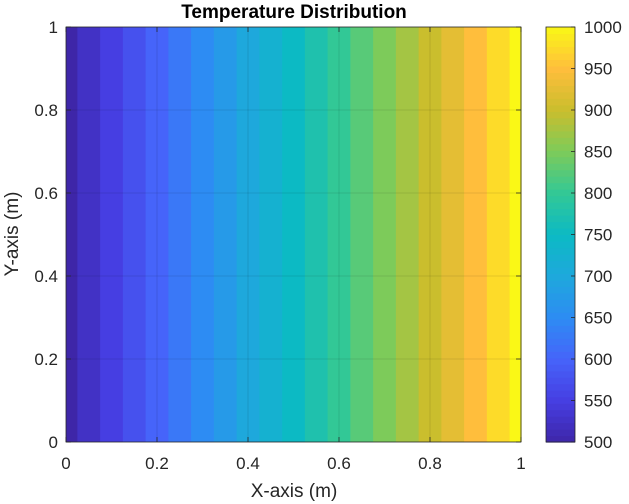 The image size is (629, 504). Describe the element at coordinates (598, 193) in the screenshot. I see `colorbar-tick-label: 800` at that location.